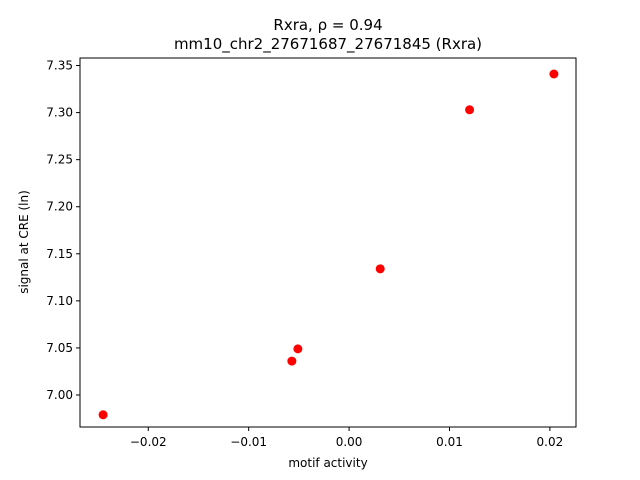 This screenshot has height=480, width=640. I want to click on x-tick-label: 0.02, so click(550, 442).